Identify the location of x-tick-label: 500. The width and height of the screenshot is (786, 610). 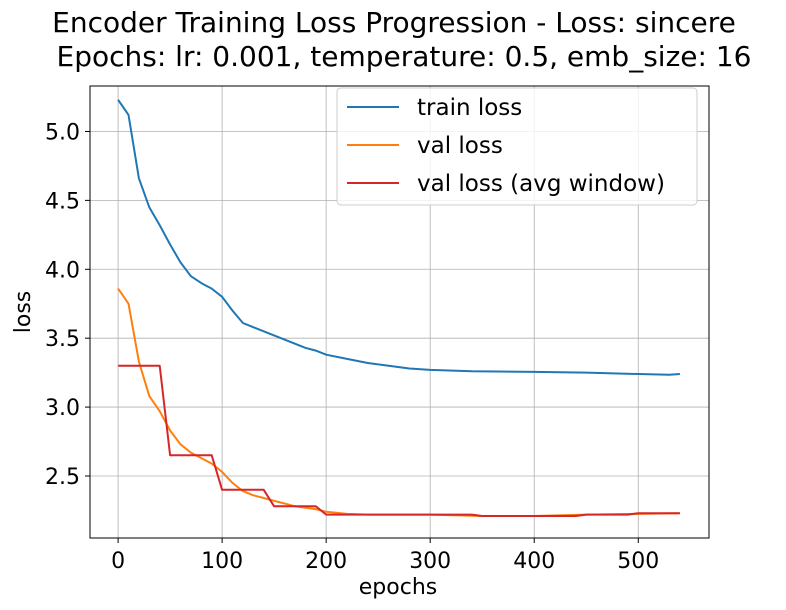
(638, 561).